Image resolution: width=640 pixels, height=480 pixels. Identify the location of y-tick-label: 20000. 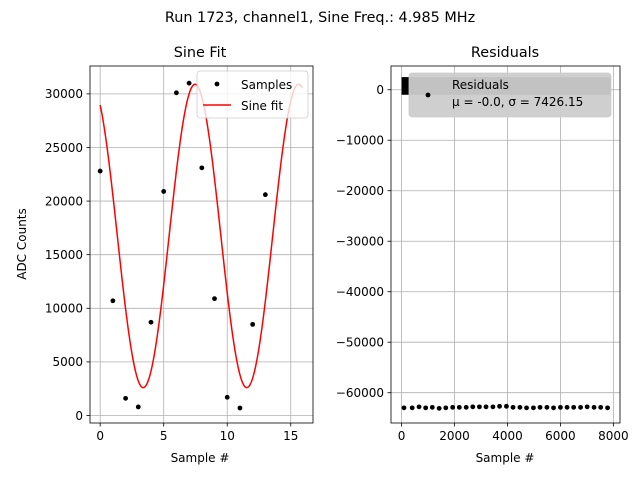
(64, 201).